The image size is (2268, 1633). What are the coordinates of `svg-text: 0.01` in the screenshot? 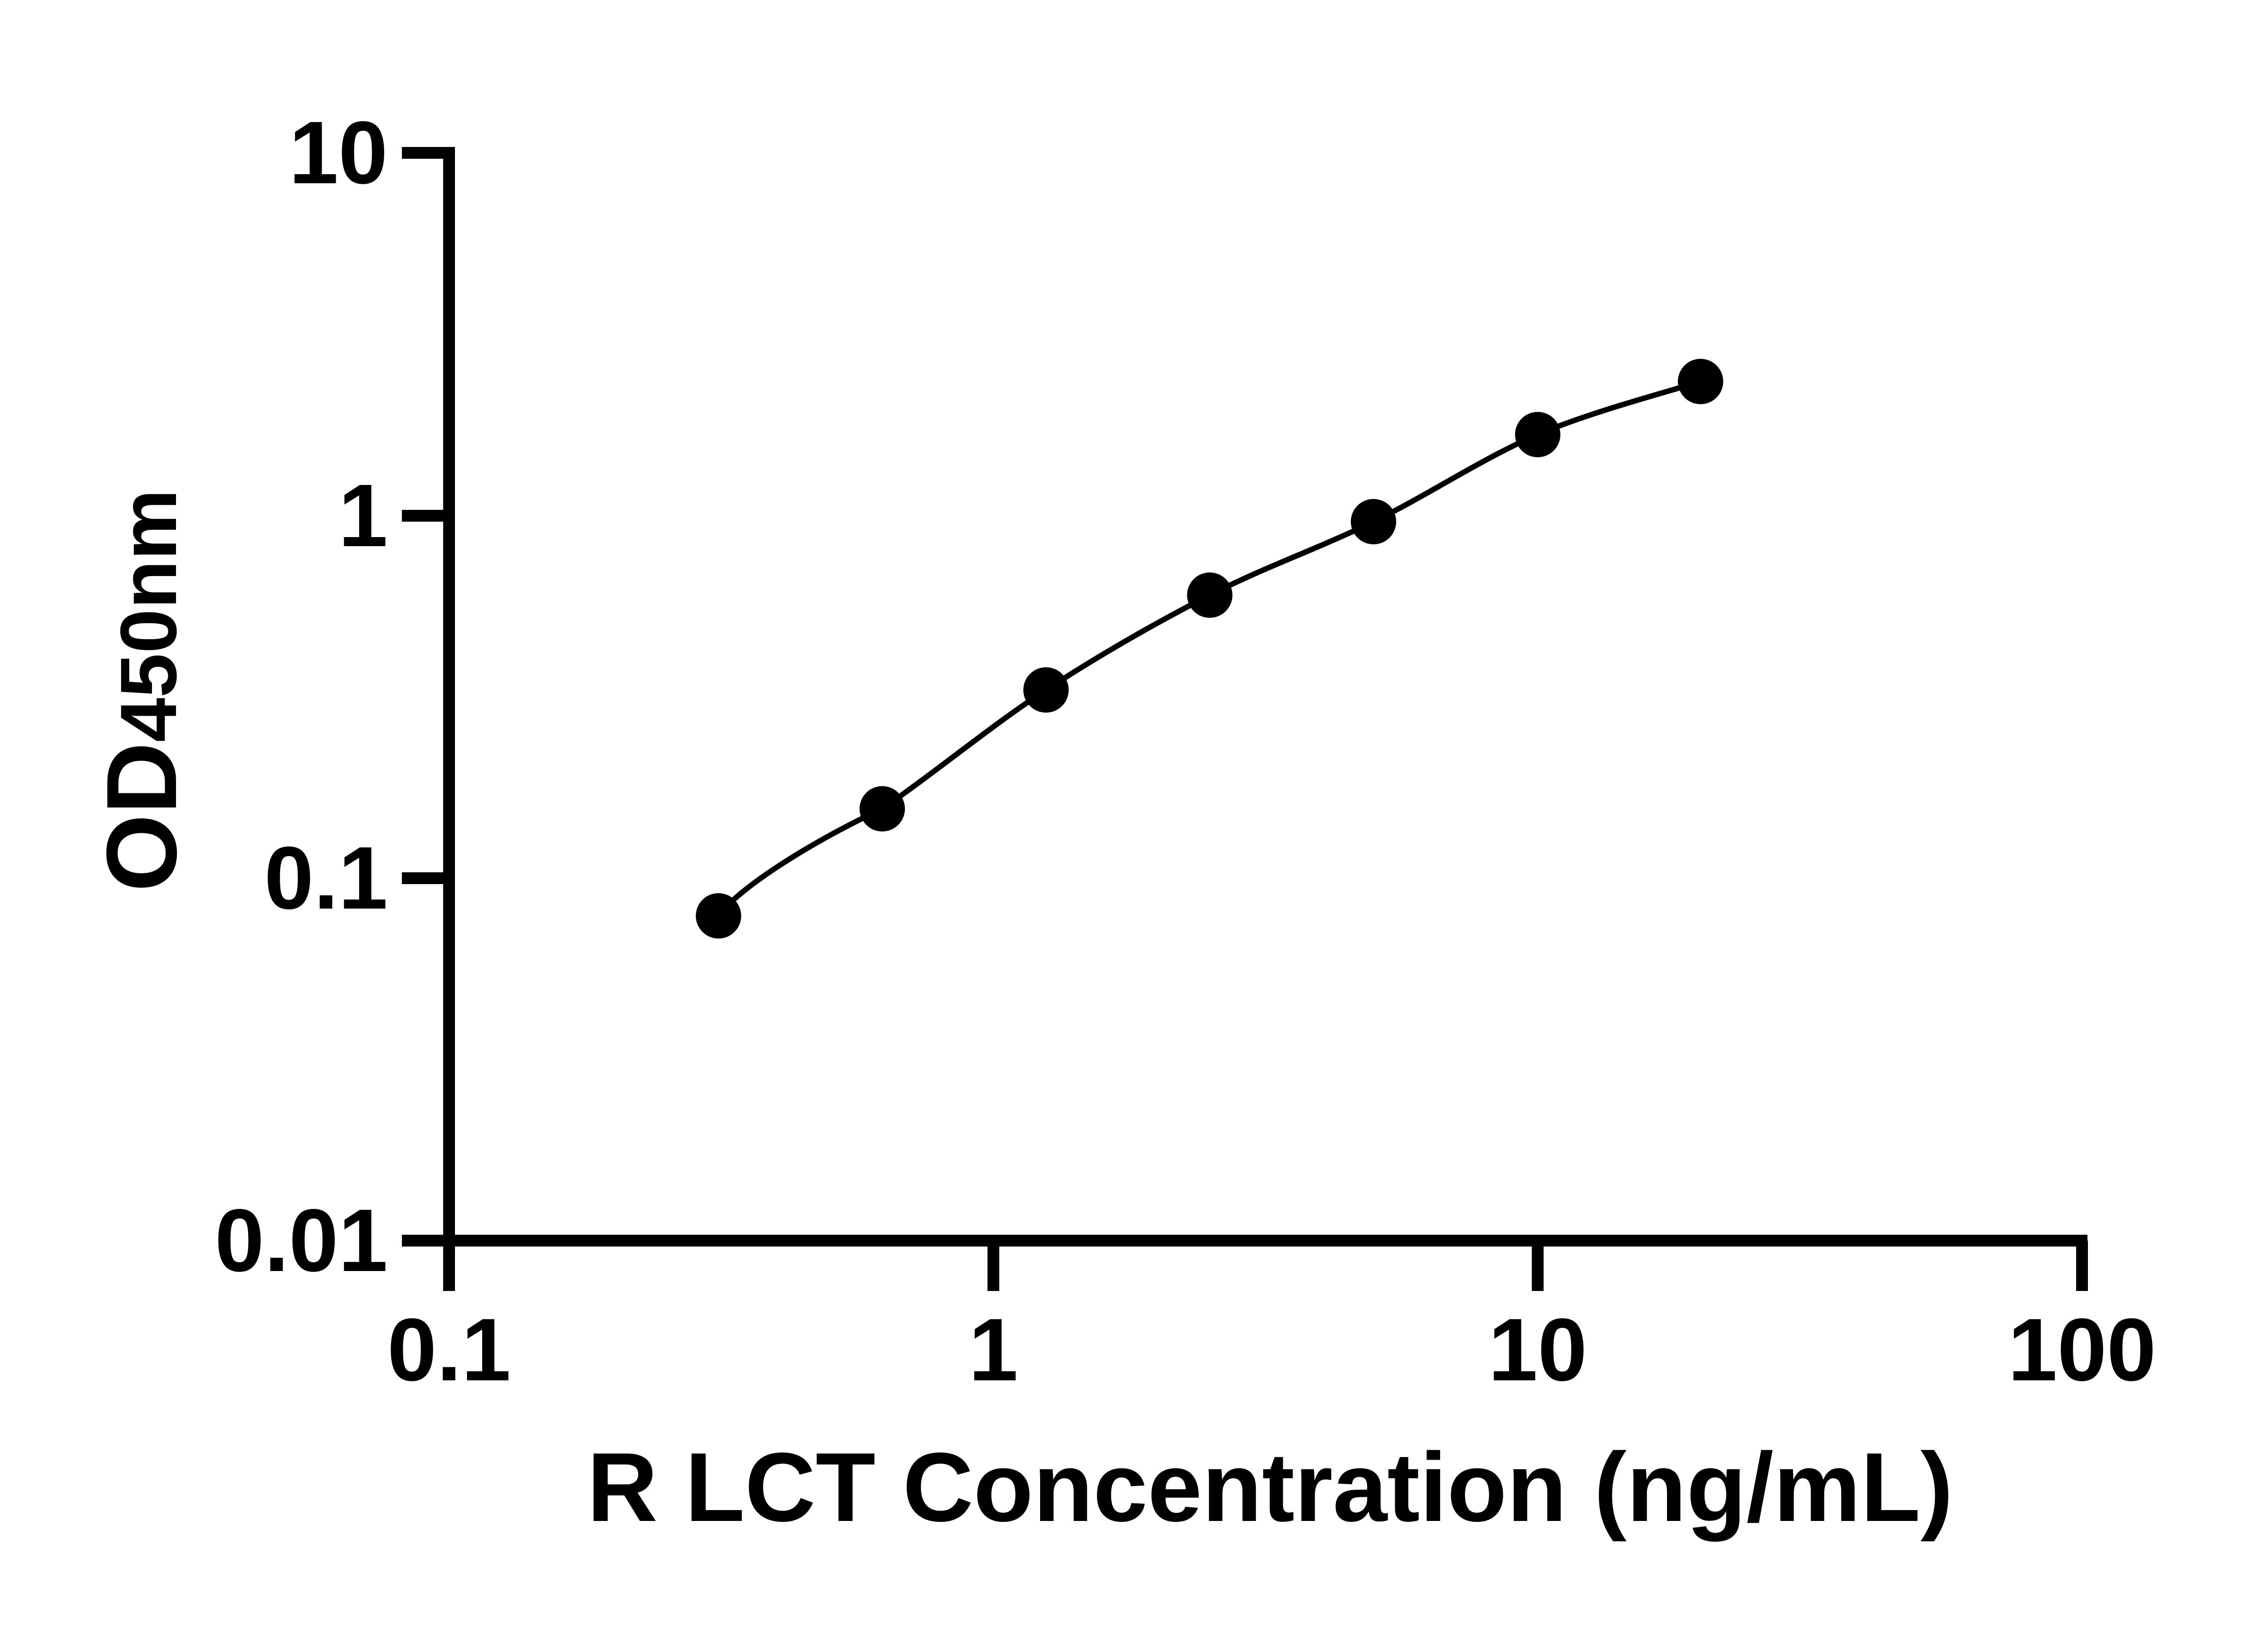 It's located at (302, 1240).